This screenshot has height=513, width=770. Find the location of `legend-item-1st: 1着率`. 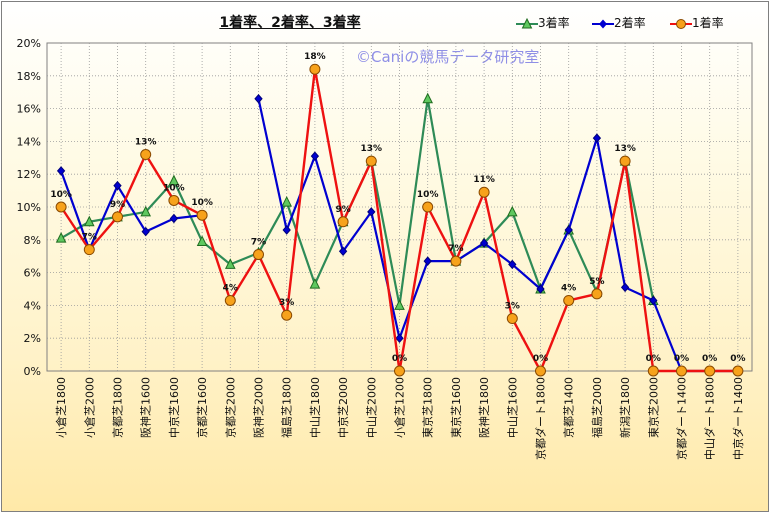

legend-item-1st: 1着率 is located at coordinates (697, 22).